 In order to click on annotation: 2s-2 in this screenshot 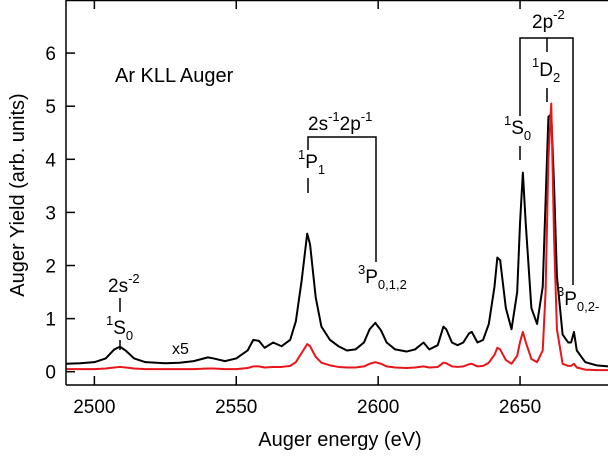, I will do `click(124, 284)`.